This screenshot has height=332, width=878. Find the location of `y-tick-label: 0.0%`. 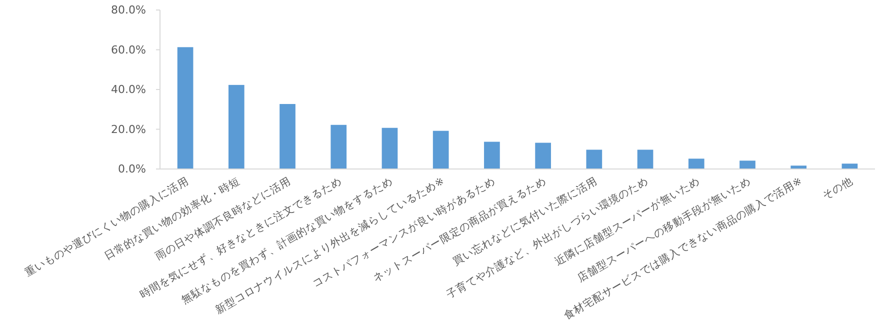

y-tick-label: 0.0% is located at coordinates (132, 169).